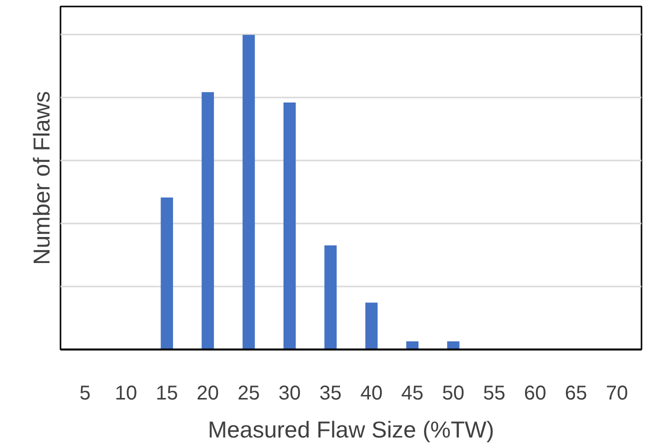  What do you see at coordinates (207, 393) in the screenshot?
I see `x-tick-label: 20` at bounding box center [207, 393].